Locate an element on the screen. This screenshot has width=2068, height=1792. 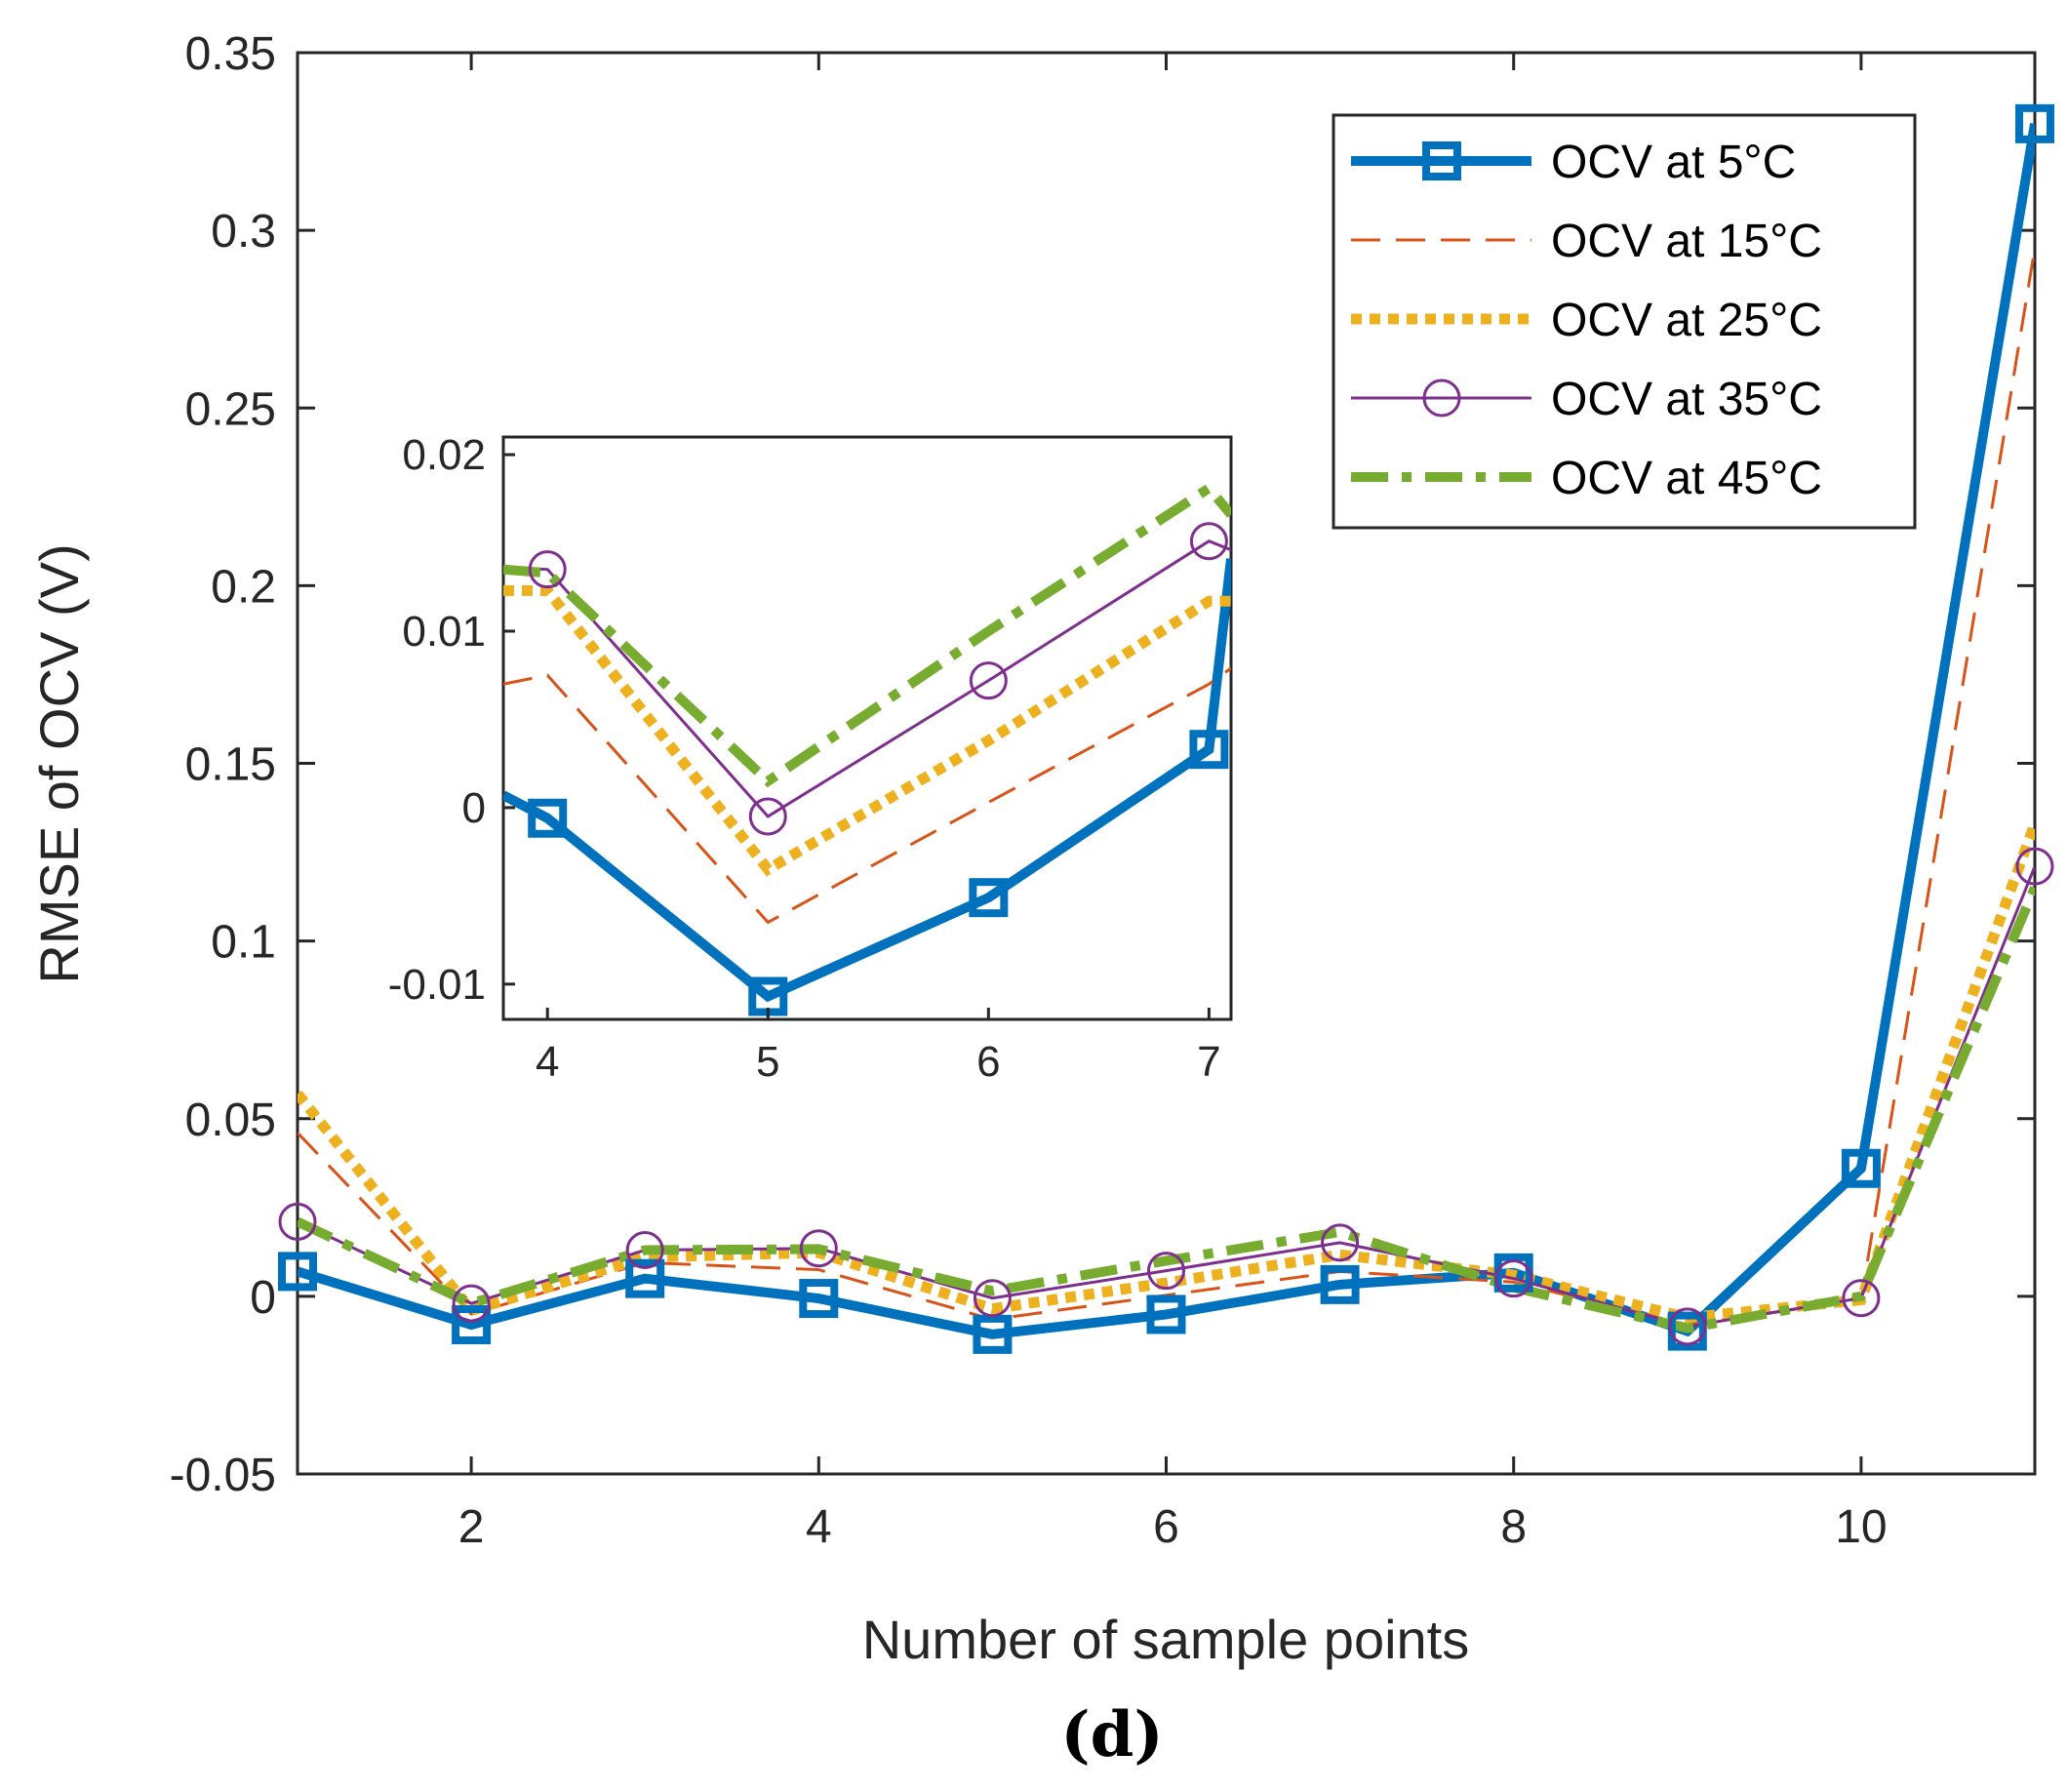
inset-x-tick-label: 6 is located at coordinates (988, 1062).